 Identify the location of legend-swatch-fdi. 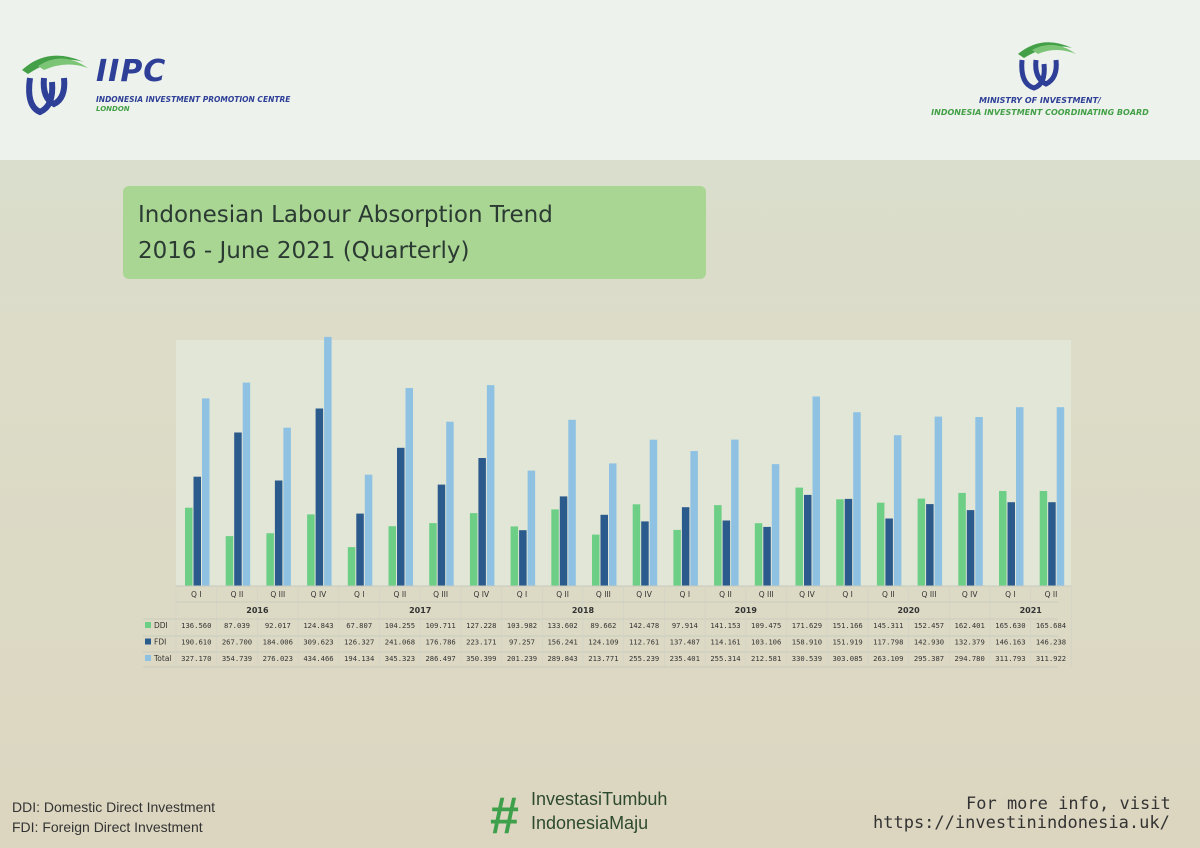
(148, 641).